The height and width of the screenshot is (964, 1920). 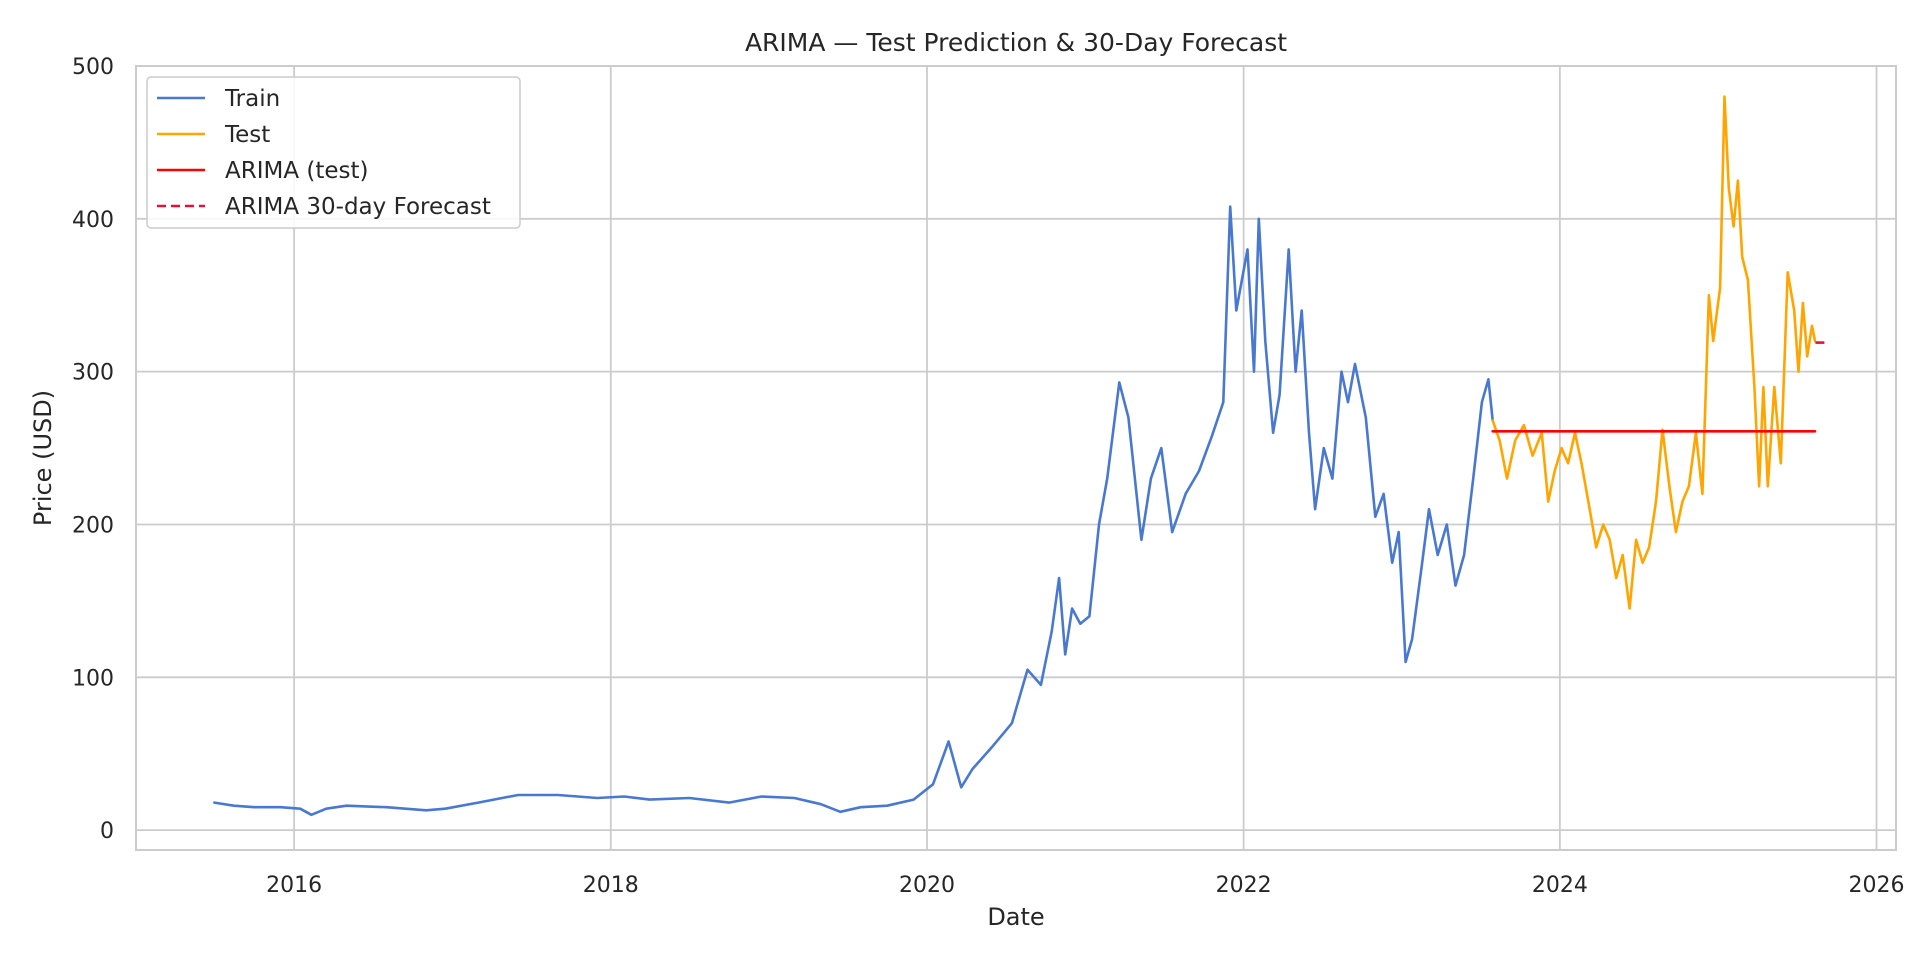 I want to click on legend-label: ARIMA (test), so click(x=297, y=171).